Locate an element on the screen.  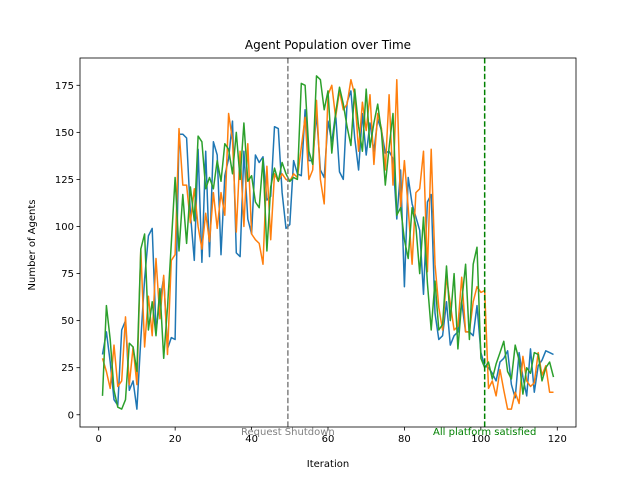
y-tick-label: 75 is located at coordinates (67, 274).